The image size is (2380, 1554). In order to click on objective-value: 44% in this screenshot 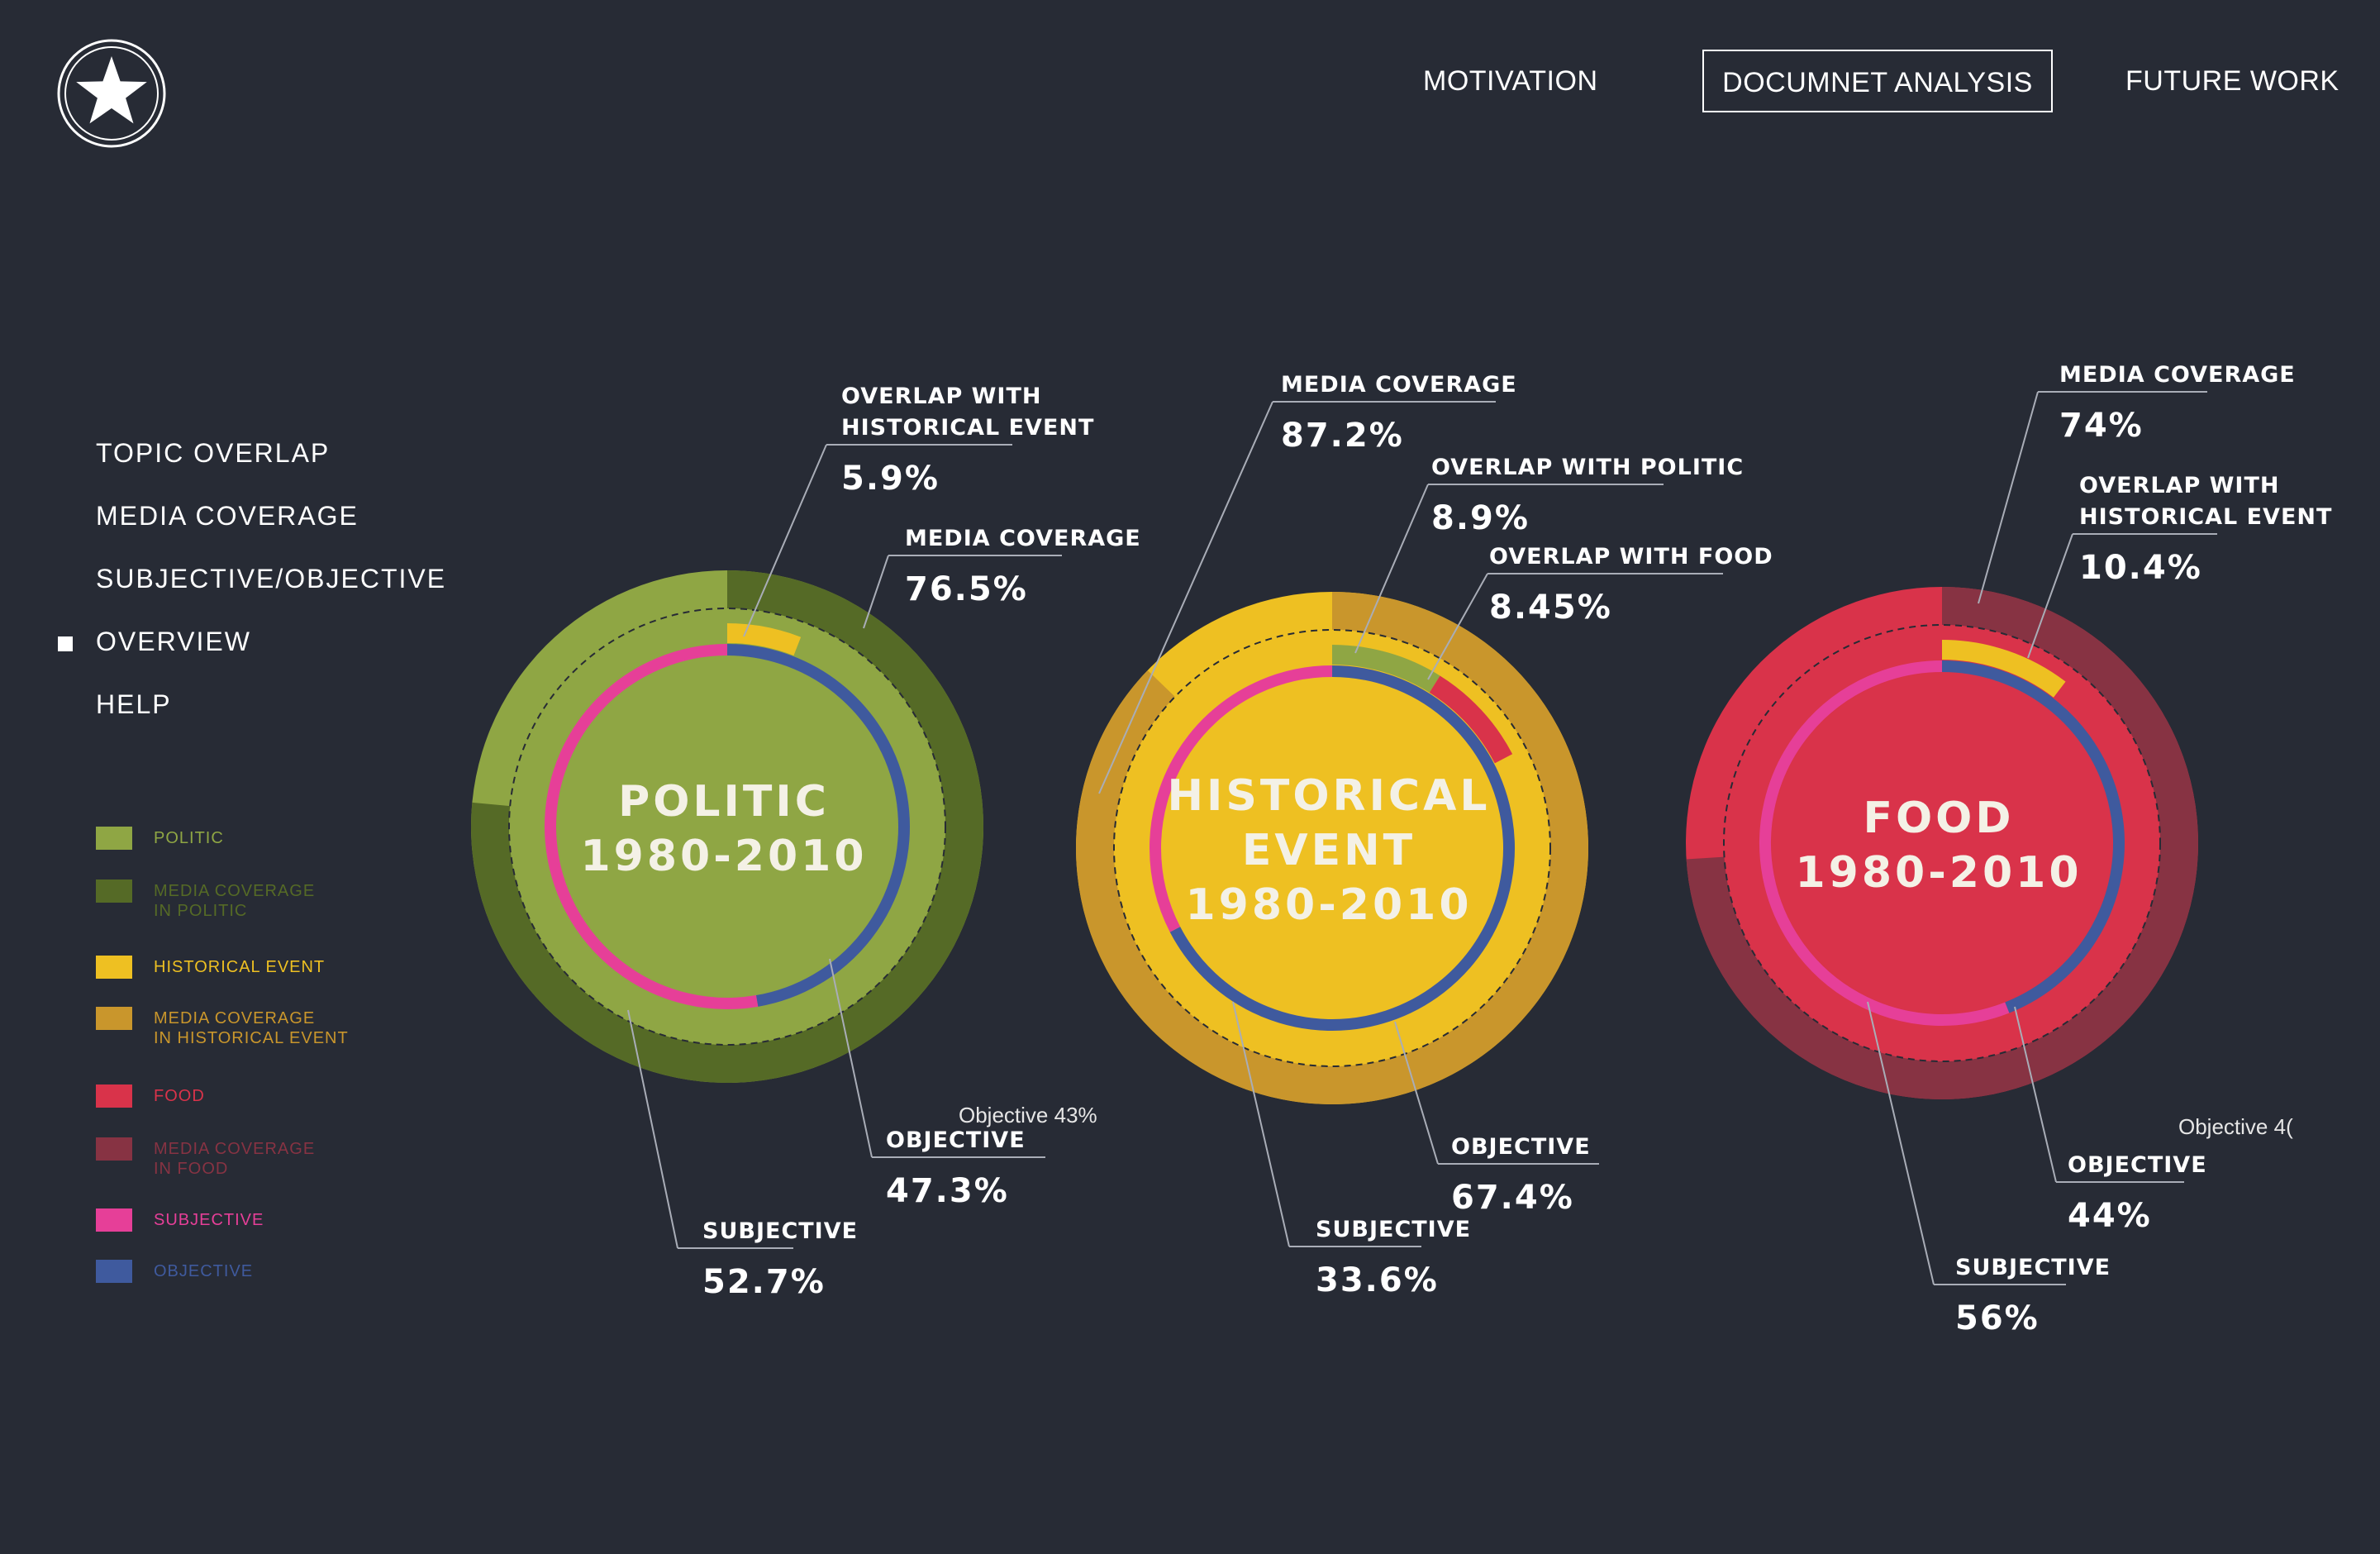, I will do `click(2110, 1216)`.